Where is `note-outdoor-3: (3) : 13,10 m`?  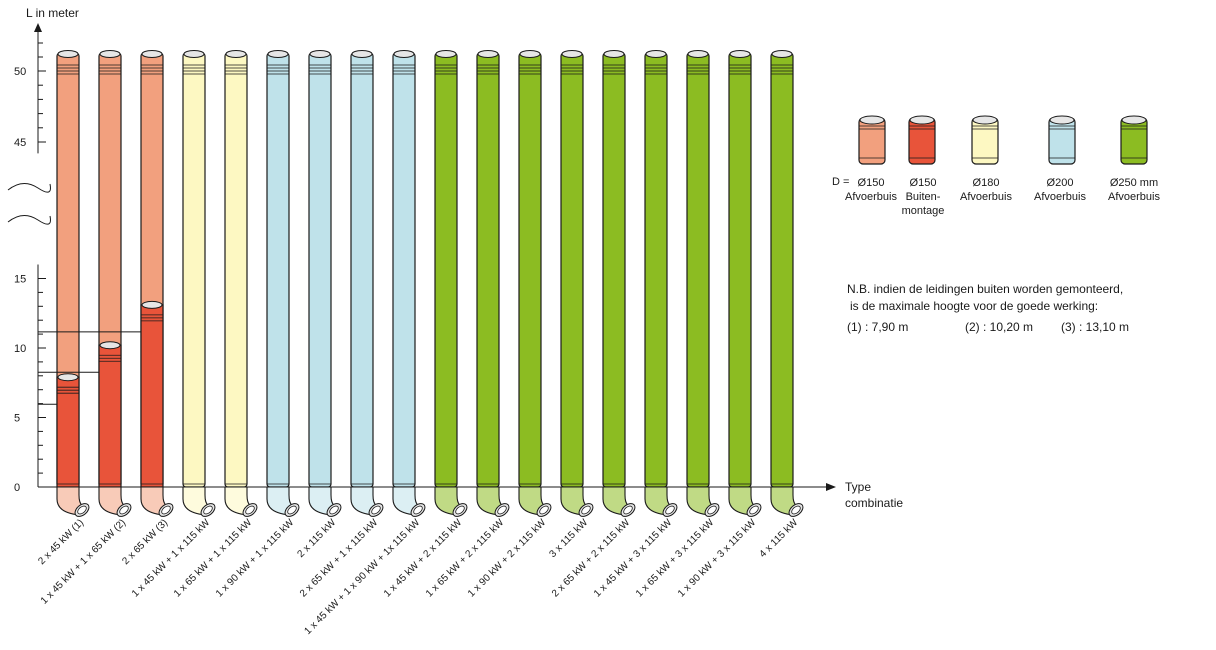
note-outdoor-3: (3) : 13,10 m is located at coordinates (1095, 327).